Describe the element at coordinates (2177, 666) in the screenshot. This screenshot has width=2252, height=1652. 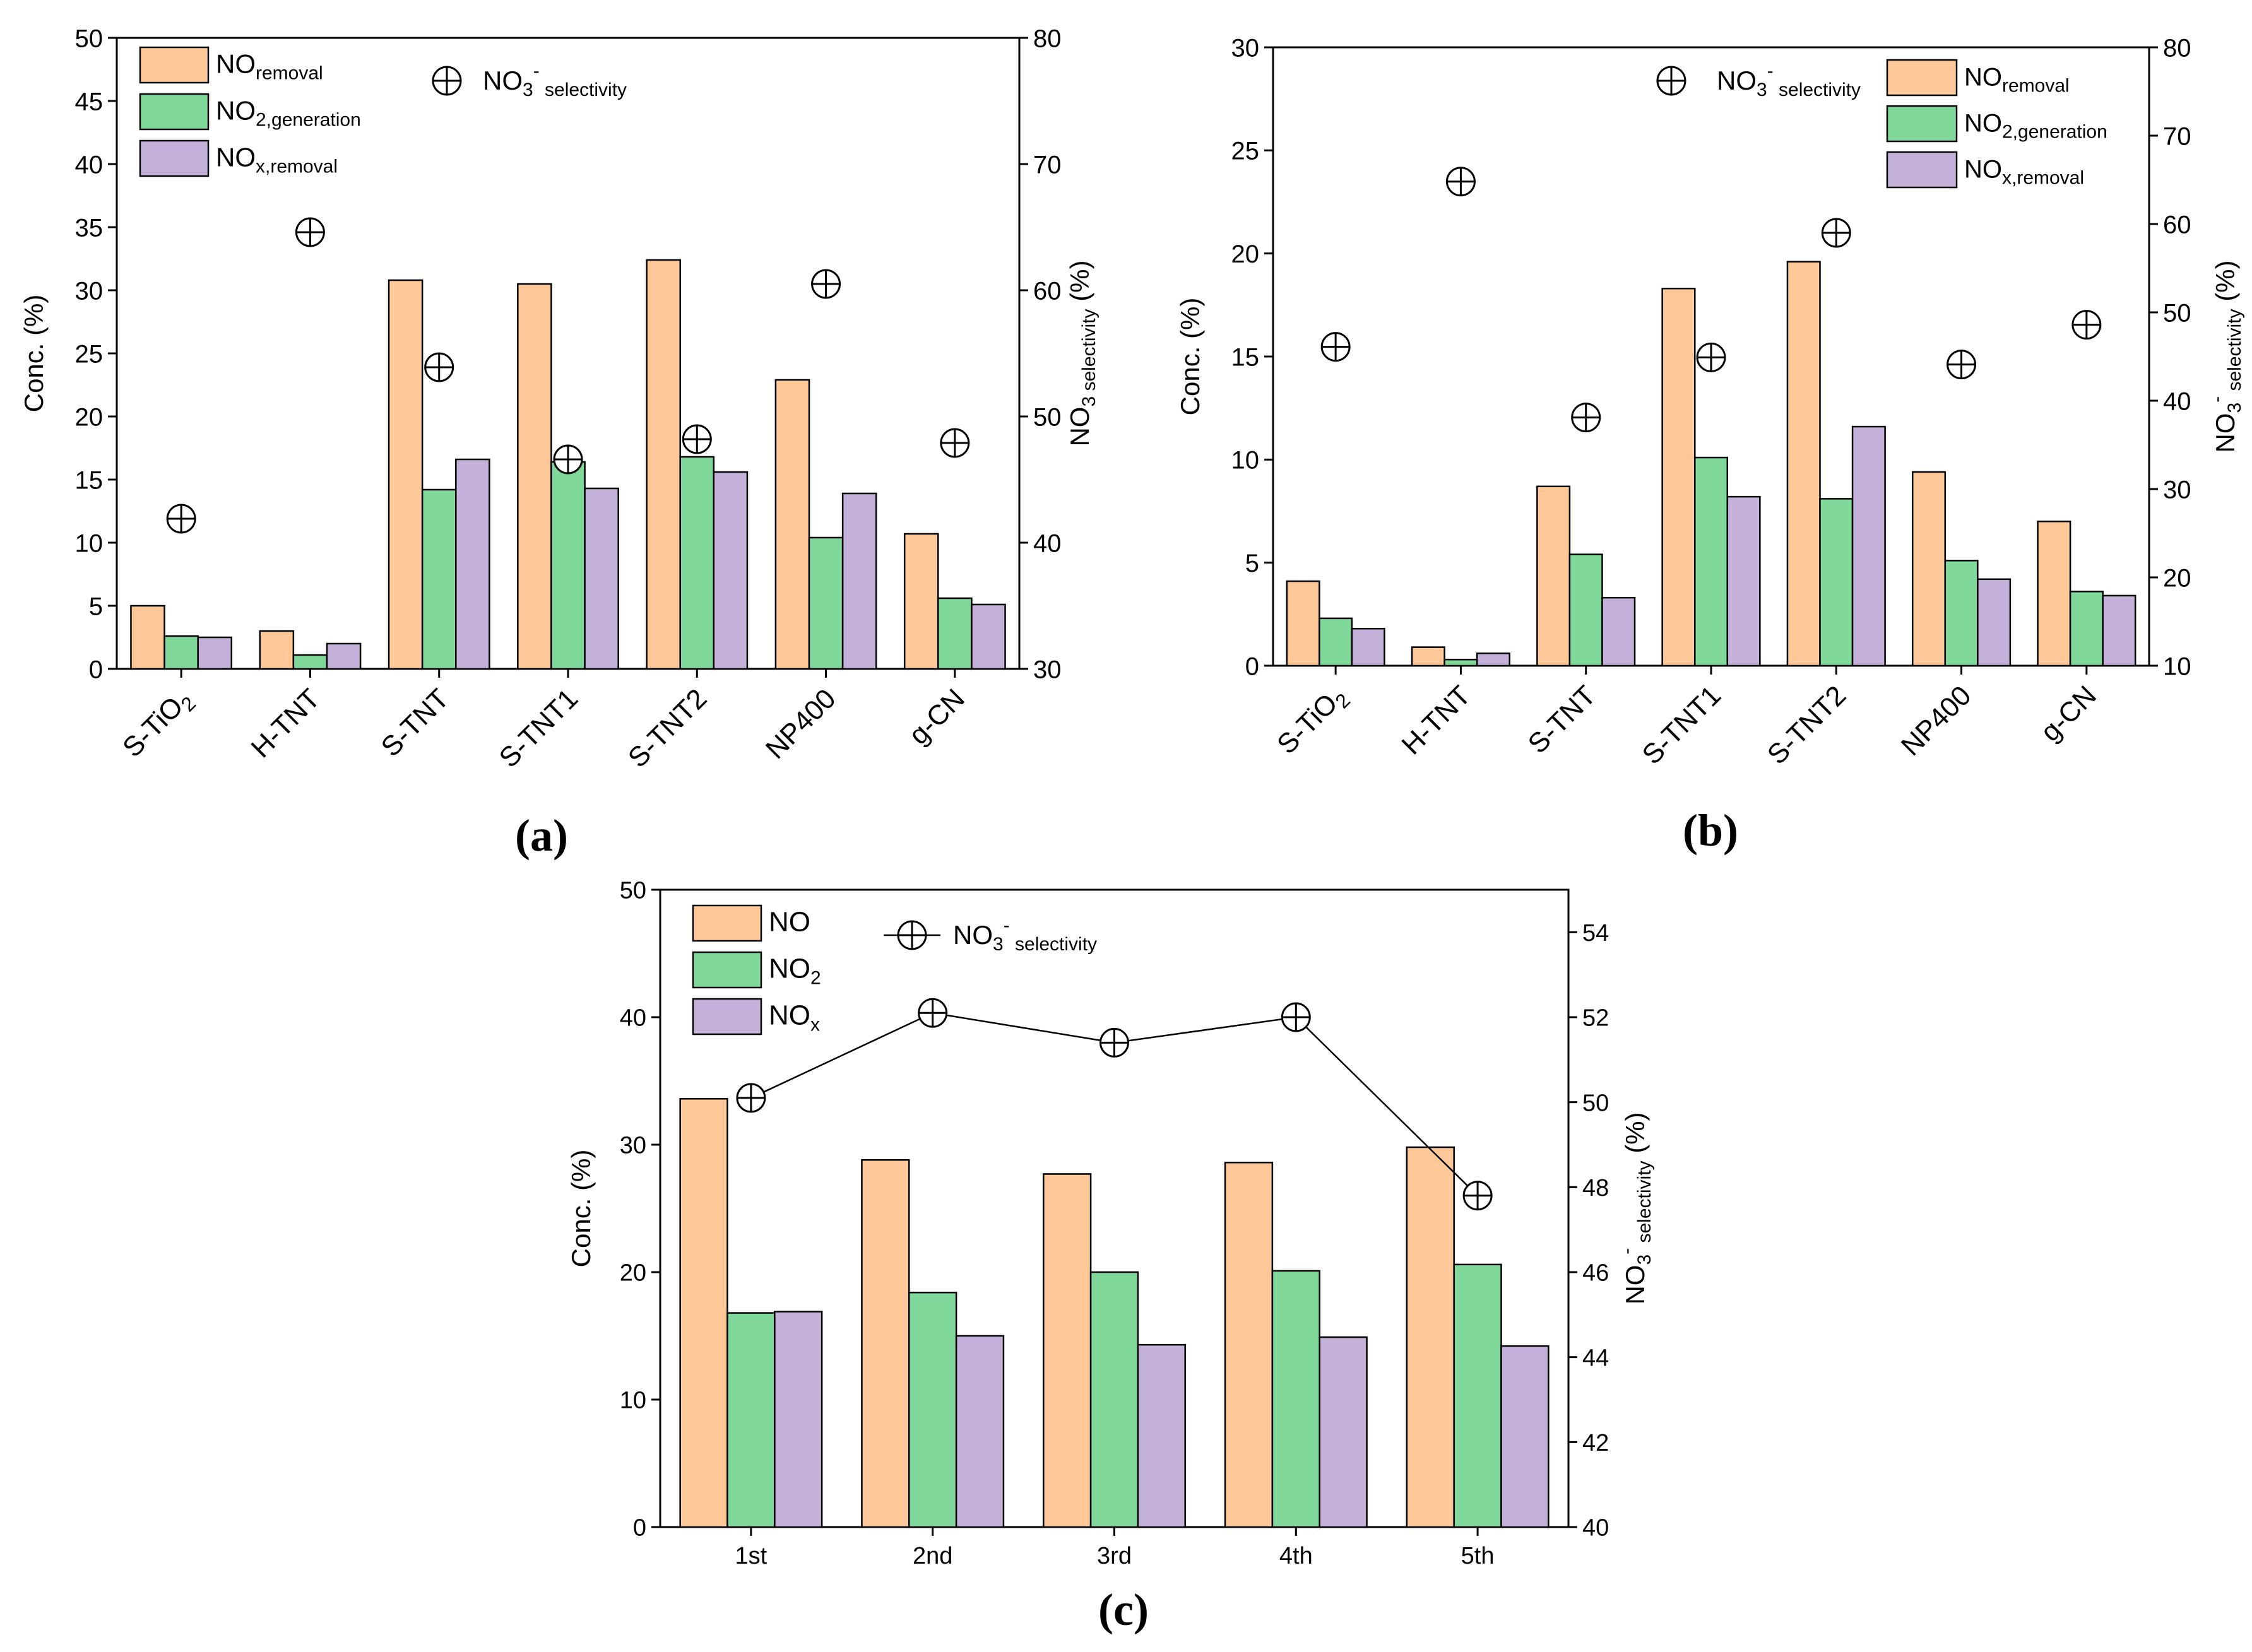
I see `y2-tick-label: 10` at that location.